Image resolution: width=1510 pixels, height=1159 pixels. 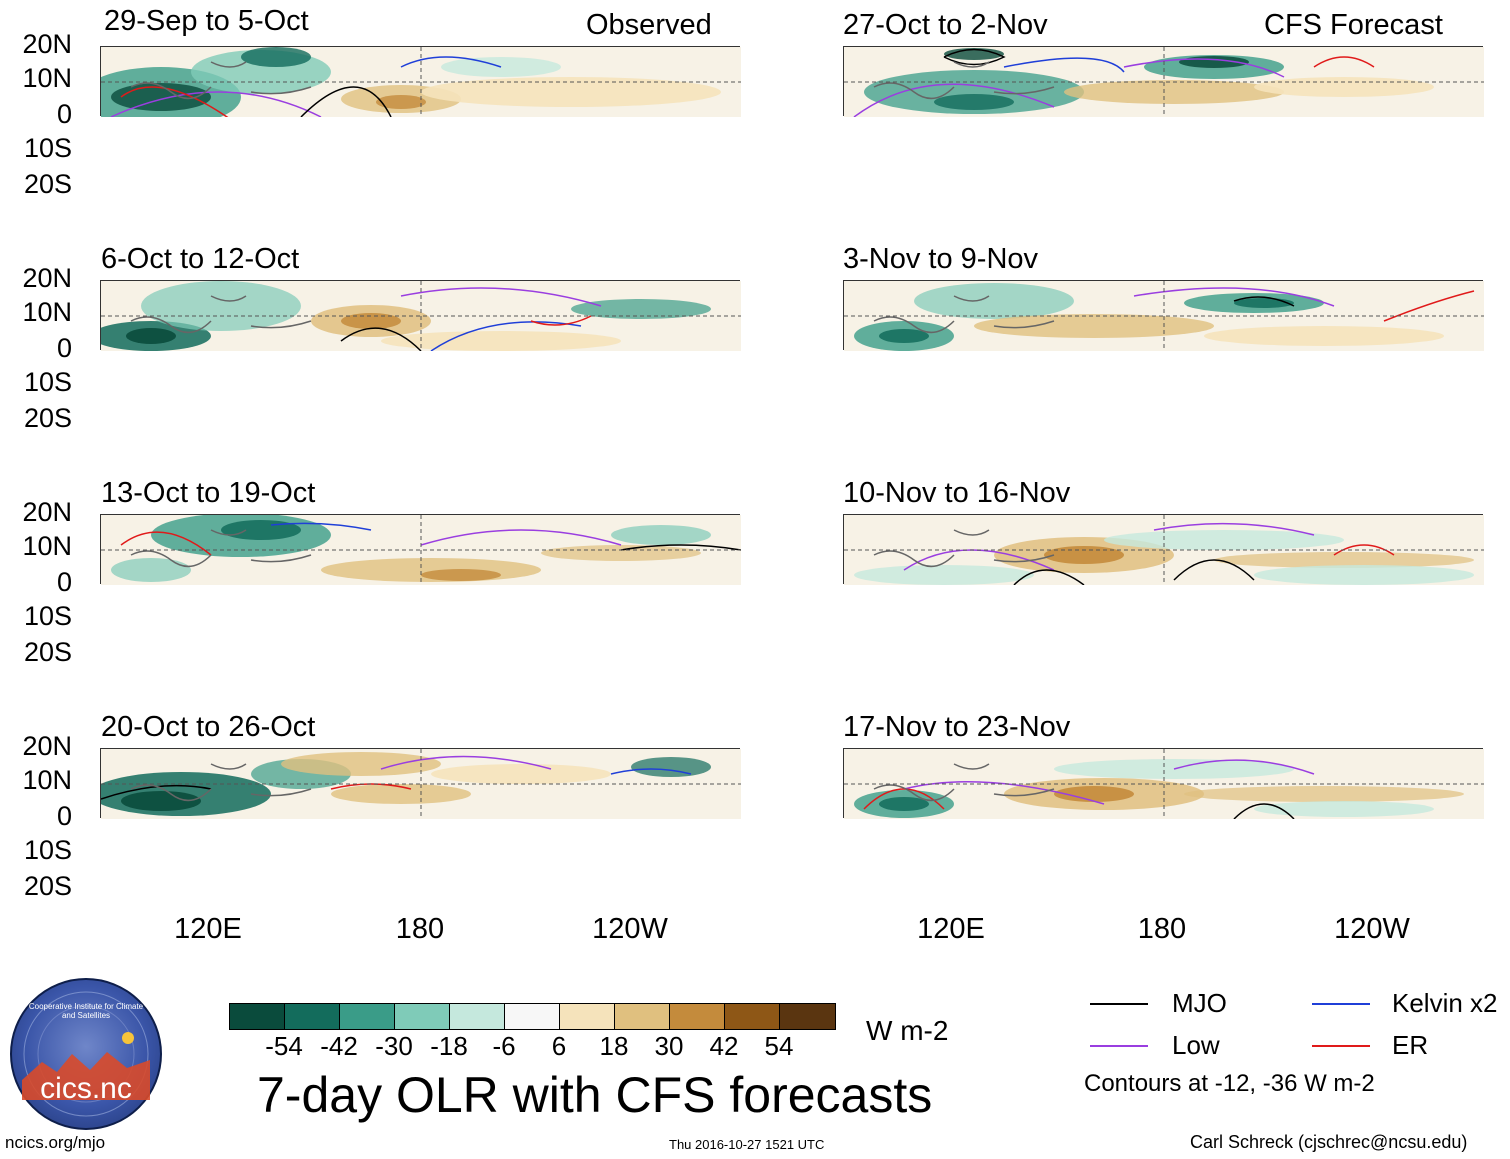 What do you see at coordinates (208, 493) in the screenshot?
I see `panel-title-obs-3: 13-Oct to 19-Oct` at bounding box center [208, 493].